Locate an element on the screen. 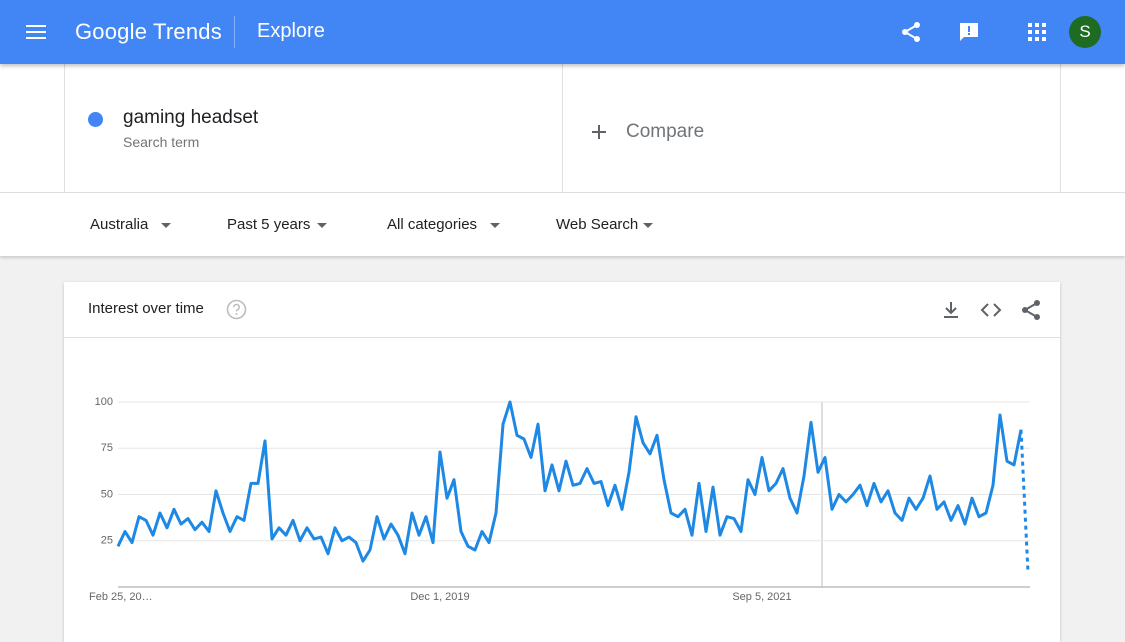  y-tick-label: 100 is located at coordinates (104, 402).